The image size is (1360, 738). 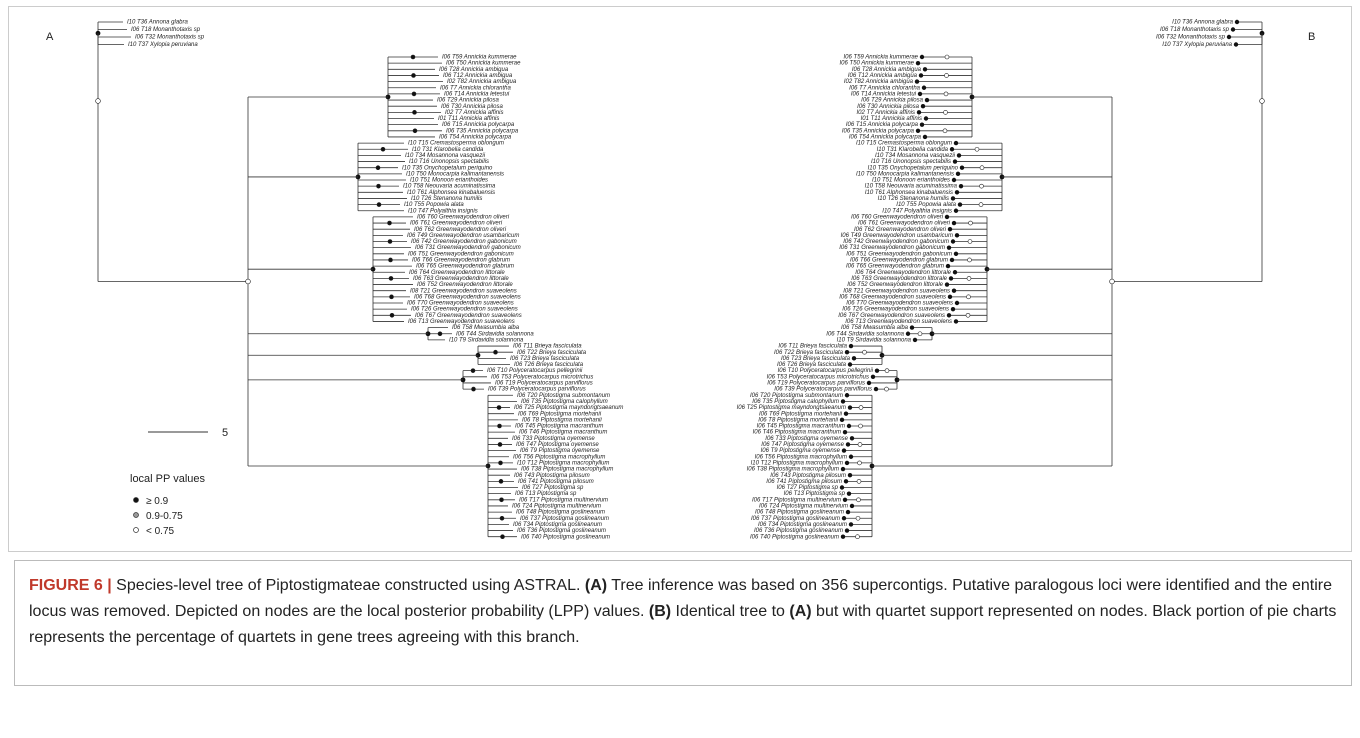 I want to click on taxon-label: I10 T16 Unonopsis spectabilis, so click(x=449, y=162).